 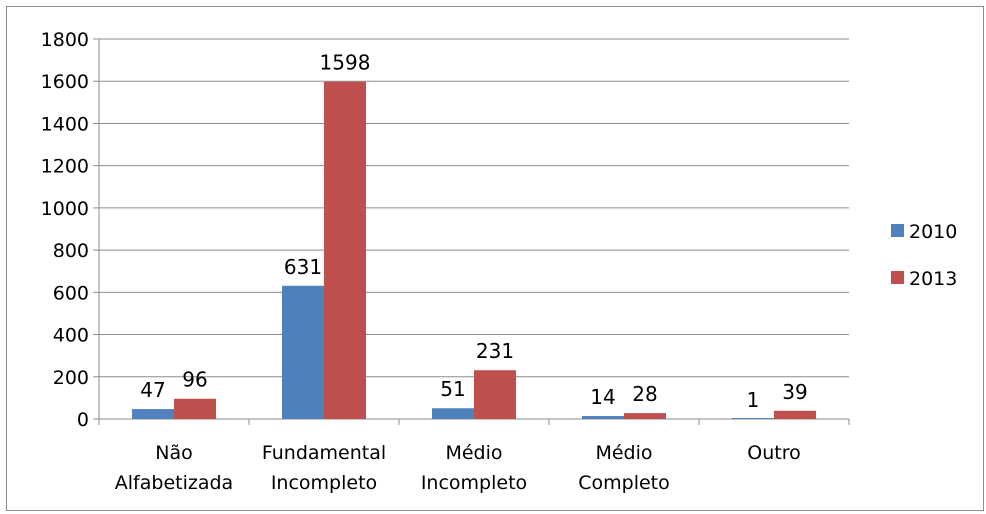 I want to click on legend-swatch-2010, so click(x=897, y=230).